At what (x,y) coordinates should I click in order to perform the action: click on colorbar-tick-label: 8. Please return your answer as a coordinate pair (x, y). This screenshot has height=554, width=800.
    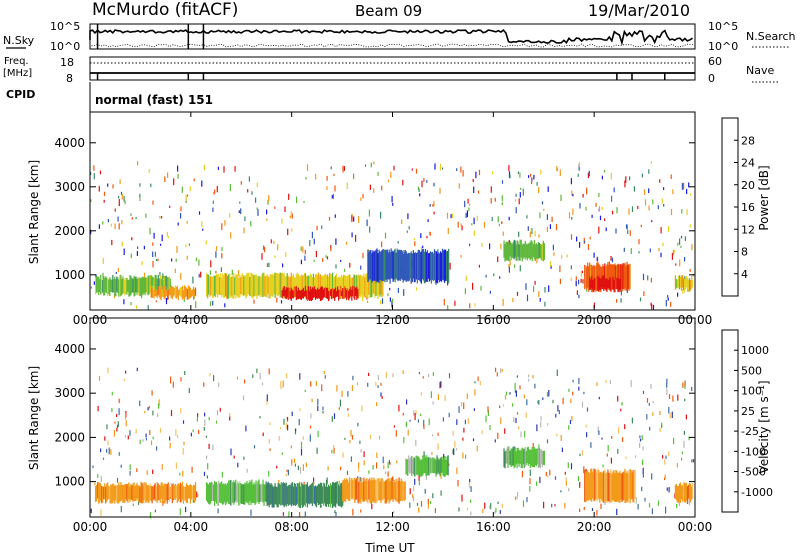
    Looking at the image, I should click on (744, 252).